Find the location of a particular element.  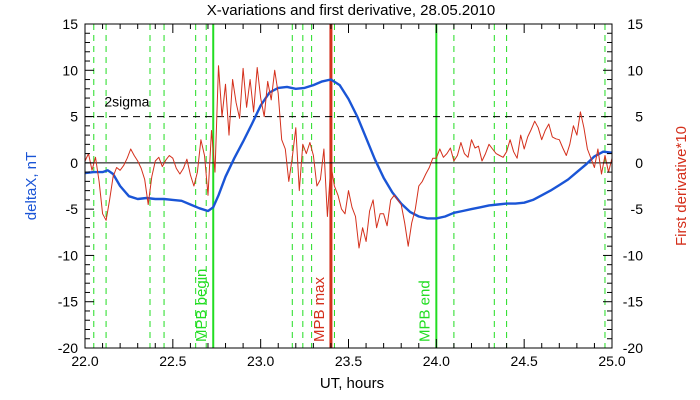

x-tick-label-6: 25.0 is located at coordinates (611, 361).